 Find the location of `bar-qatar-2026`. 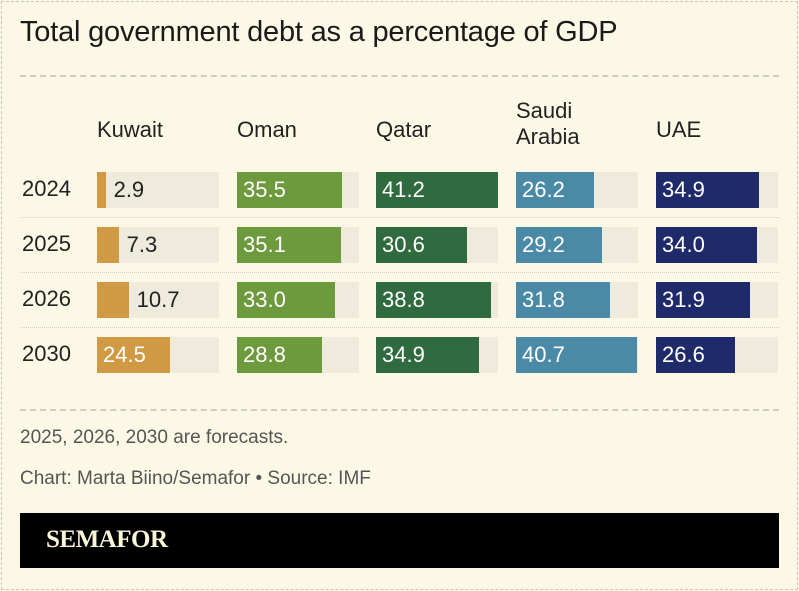

bar-qatar-2026 is located at coordinates (433, 300).